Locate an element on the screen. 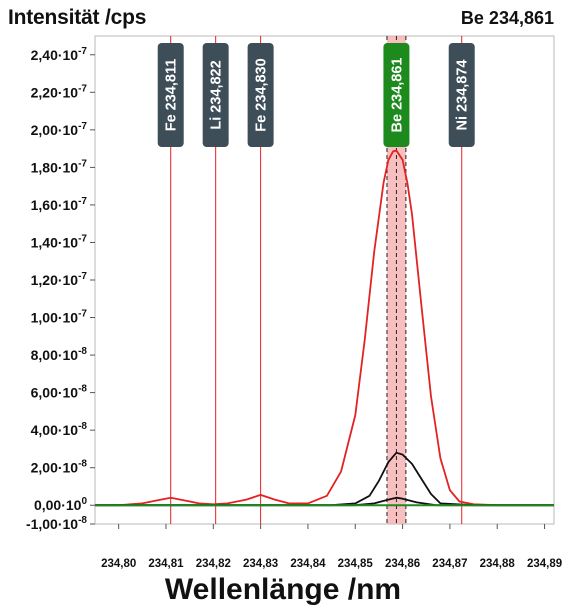 The width and height of the screenshot is (566, 616). element-tag-label-1: Li 234,822 is located at coordinates (217, 94).